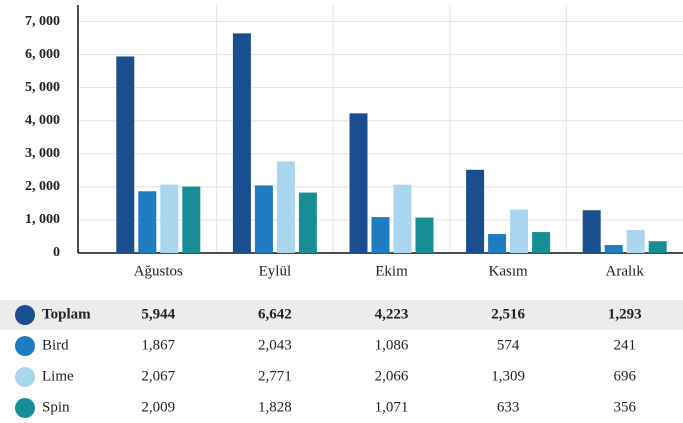 This screenshot has height=423, width=683. Describe the element at coordinates (42, 153) in the screenshot. I see `y-tick-label: 3, 000` at that location.